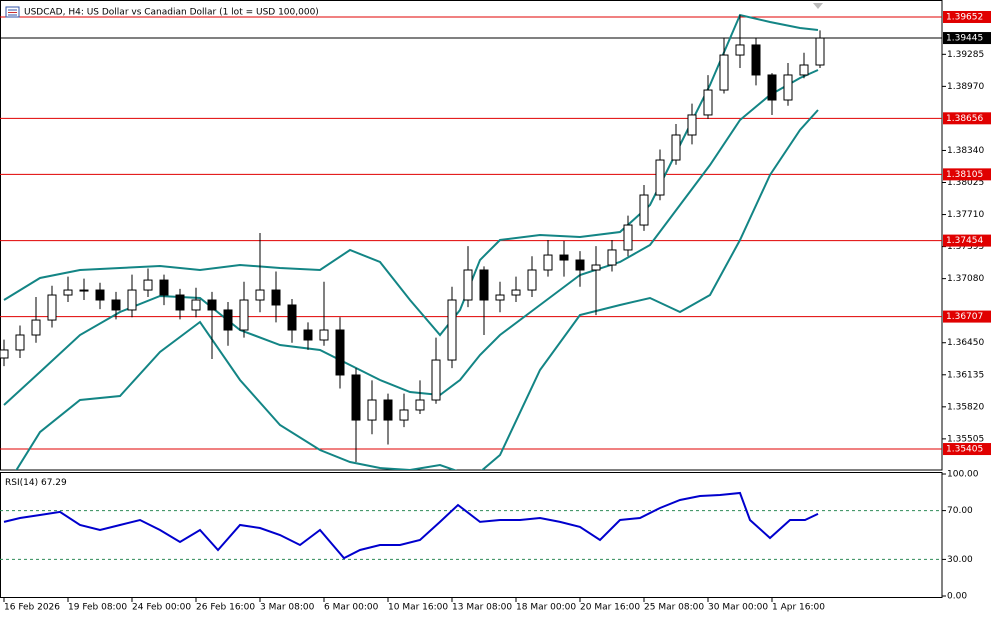  Describe the element at coordinates (964, 17) in the screenshot. I see `level-label: 1.39652` at that location.